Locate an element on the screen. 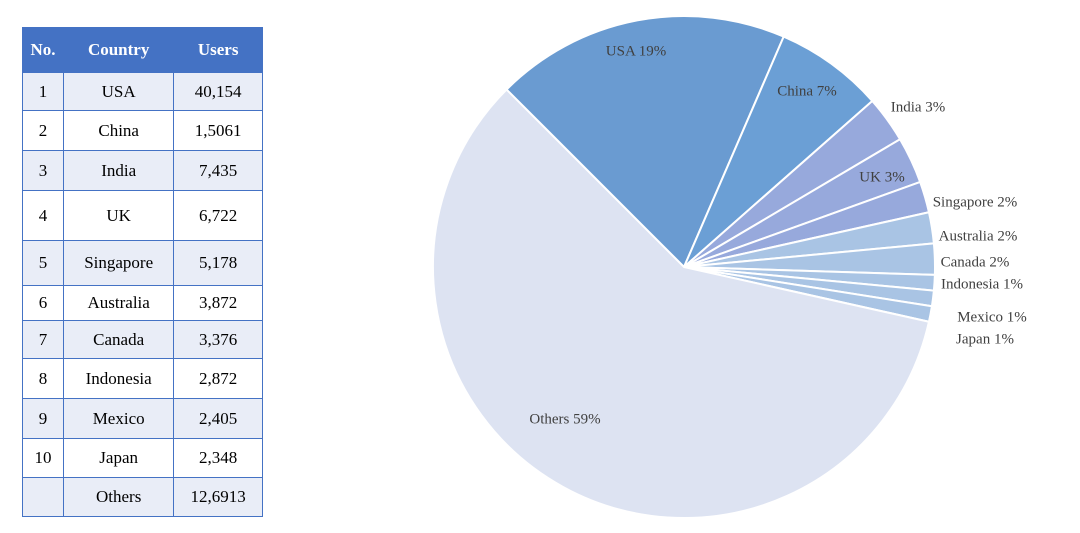  slice-label: Japan 1% is located at coordinates (985, 339).